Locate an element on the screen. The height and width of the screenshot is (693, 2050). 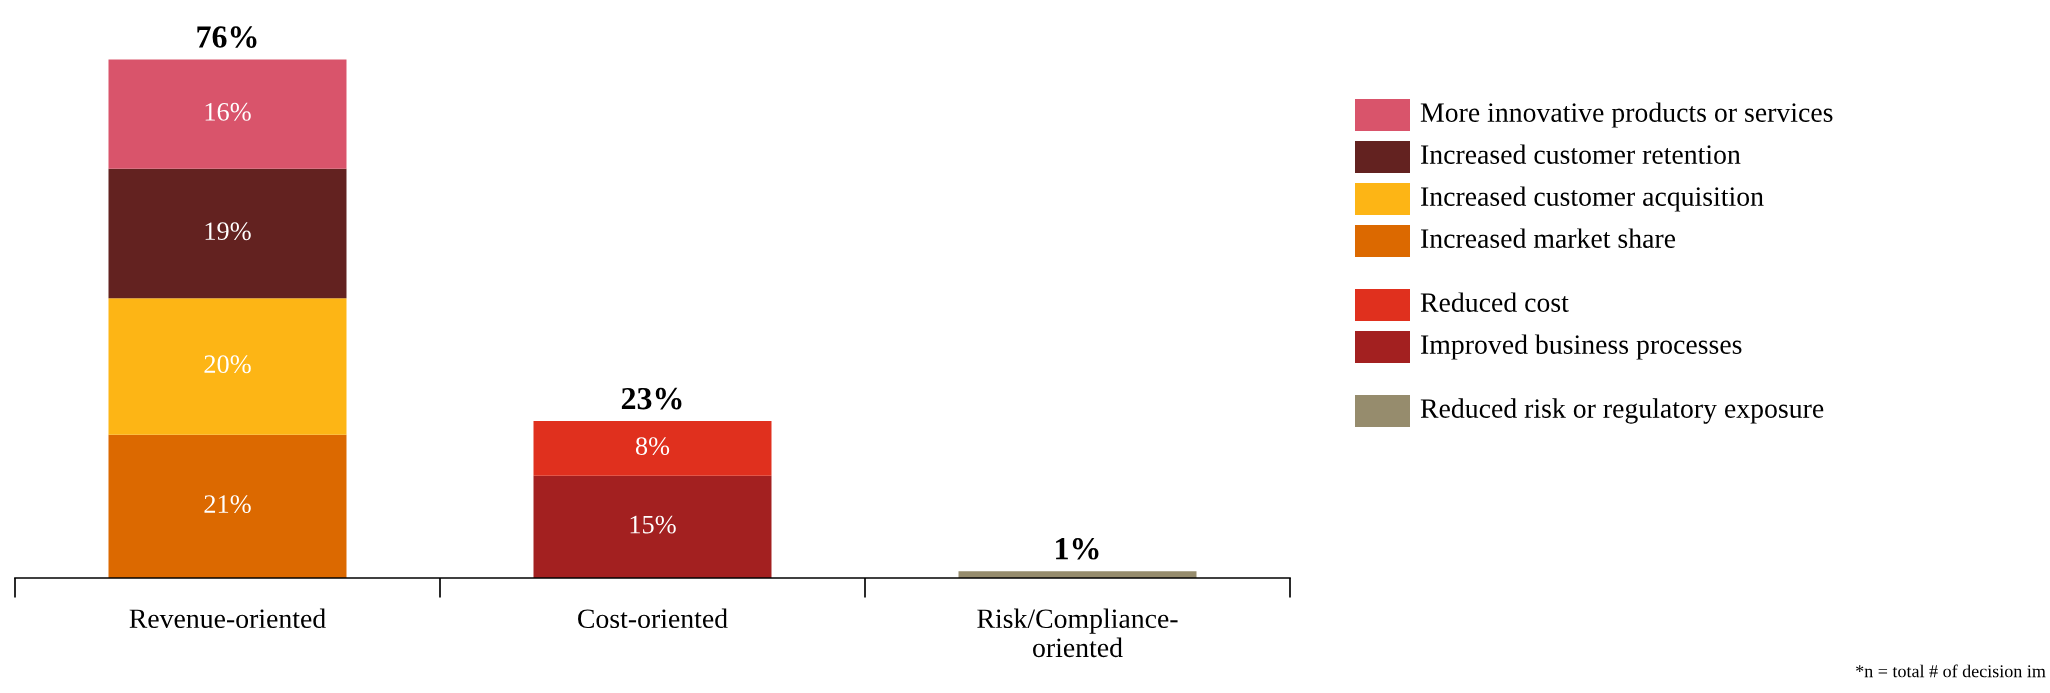
total-label: 76% is located at coordinates (227, 37).